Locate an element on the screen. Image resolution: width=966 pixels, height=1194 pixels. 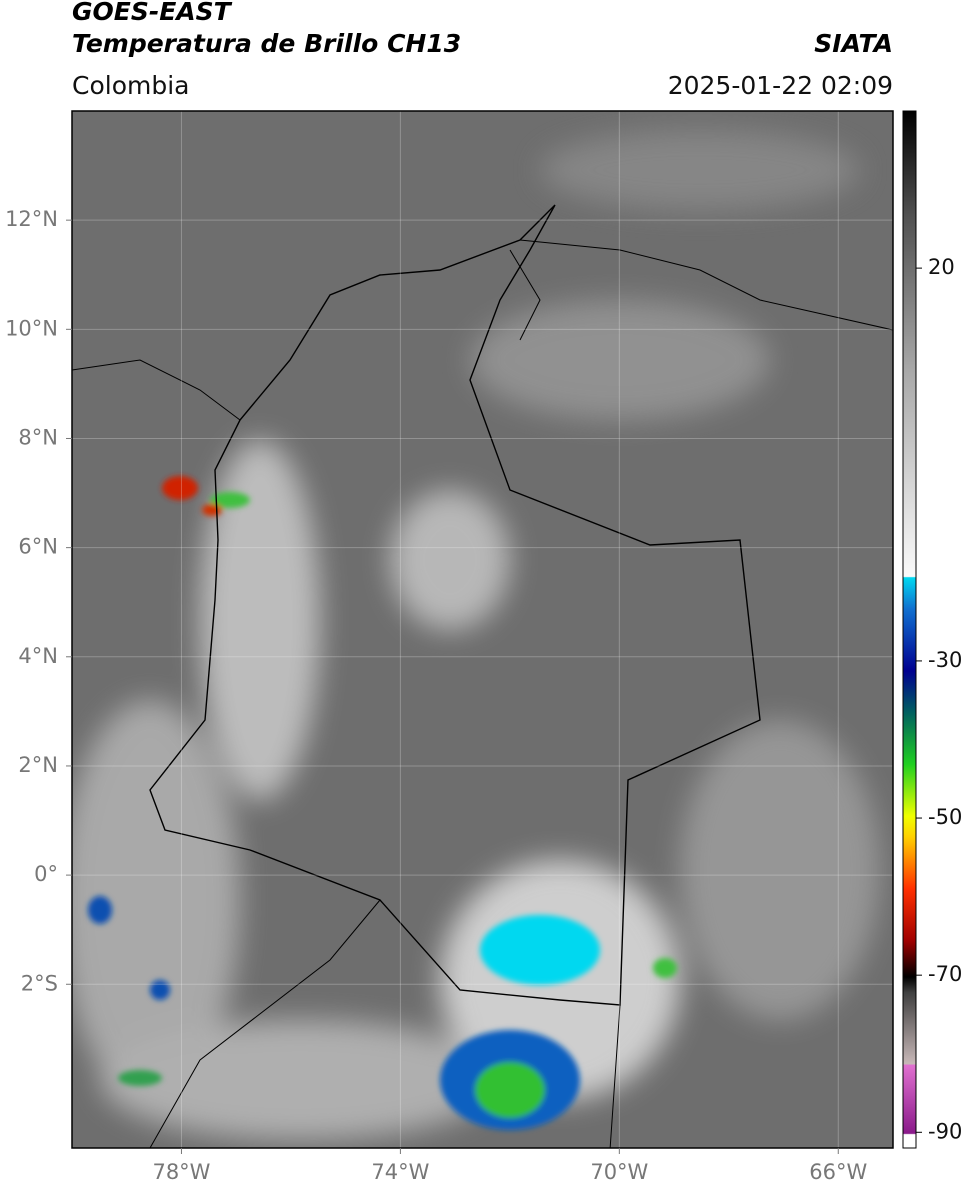
title: GOES-EAST is located at coordinates (152, 13).